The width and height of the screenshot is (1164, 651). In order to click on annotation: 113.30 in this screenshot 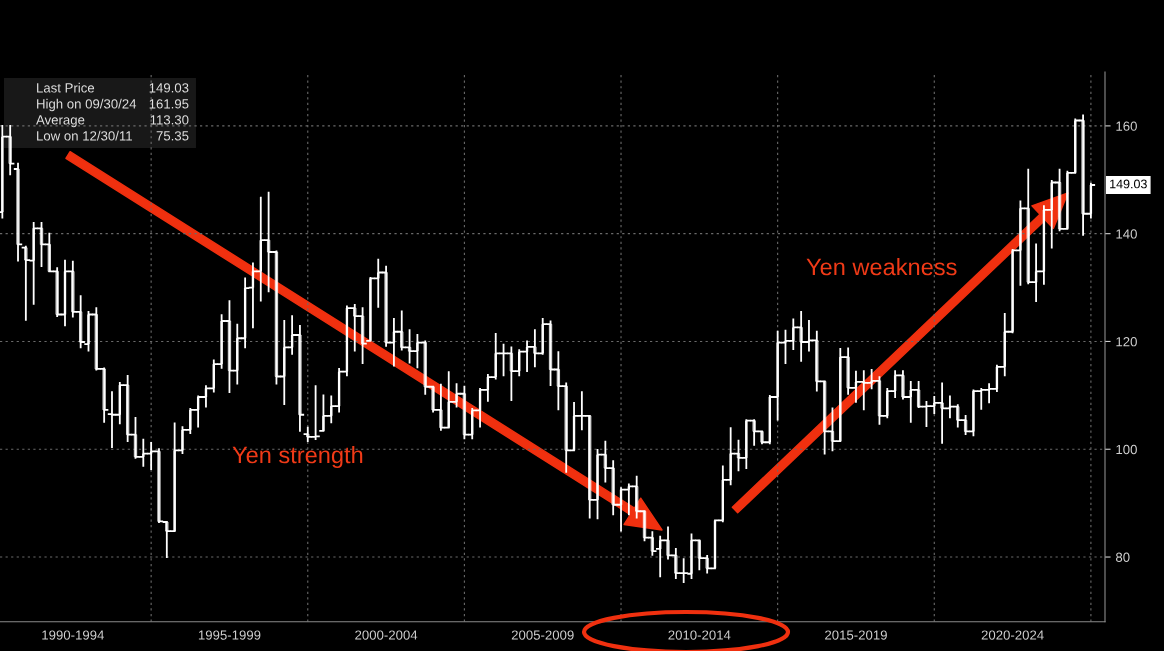, I will do `click(169, 120)`.